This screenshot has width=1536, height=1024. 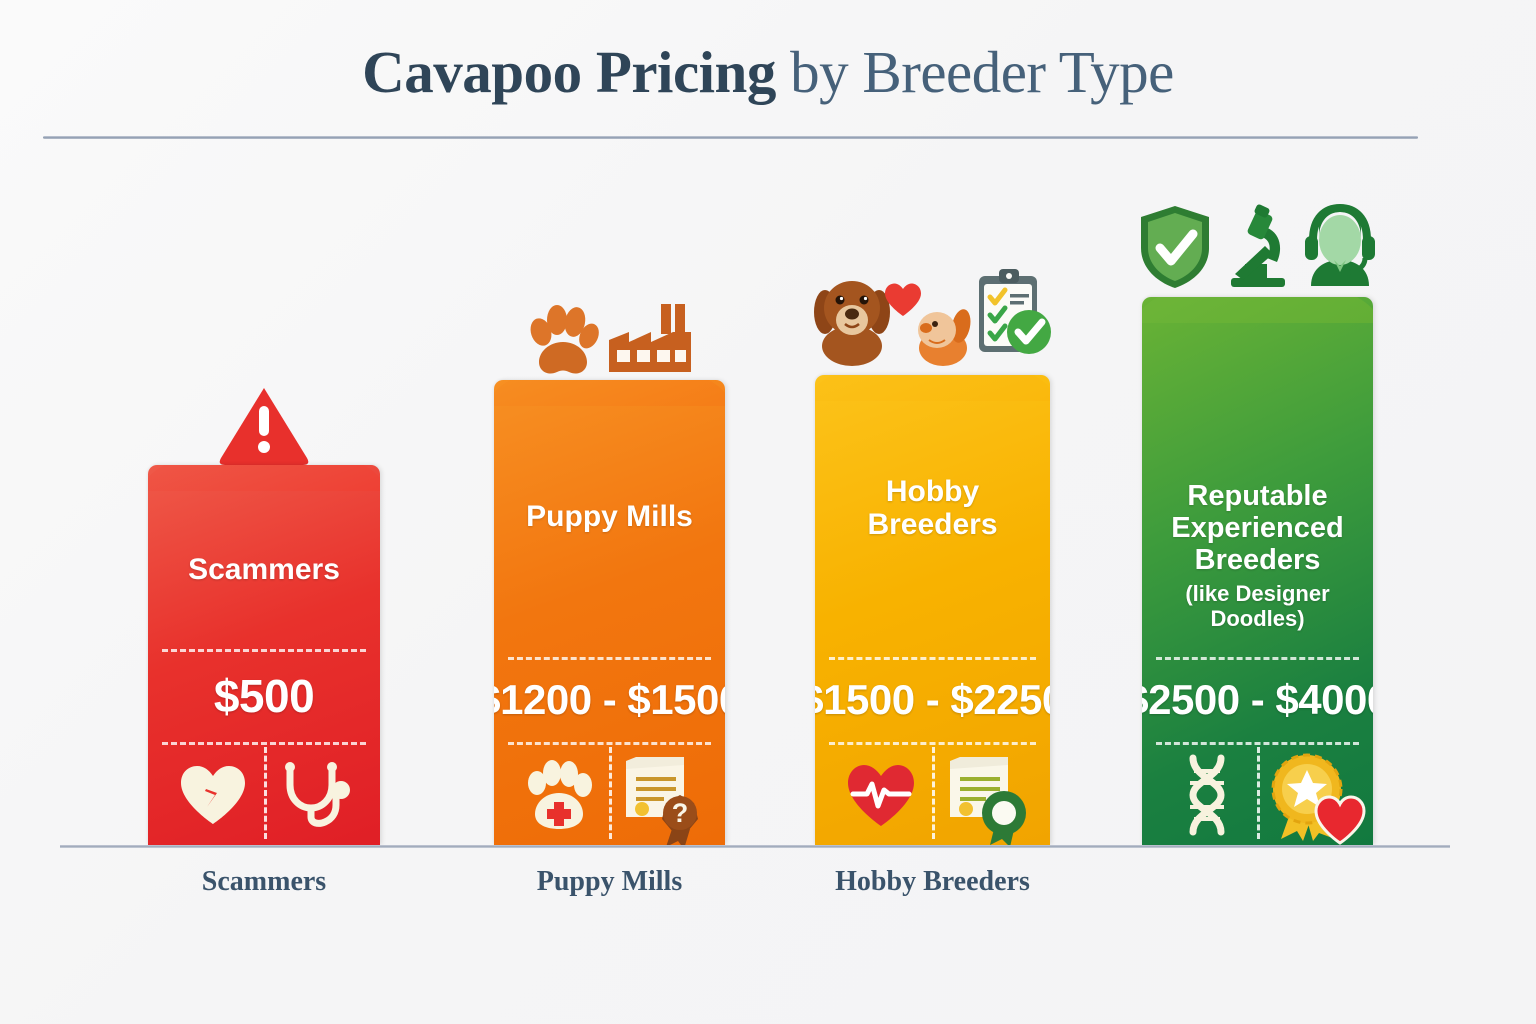 I want to click on chart-baseline-axis, so click(x=755, y=846).